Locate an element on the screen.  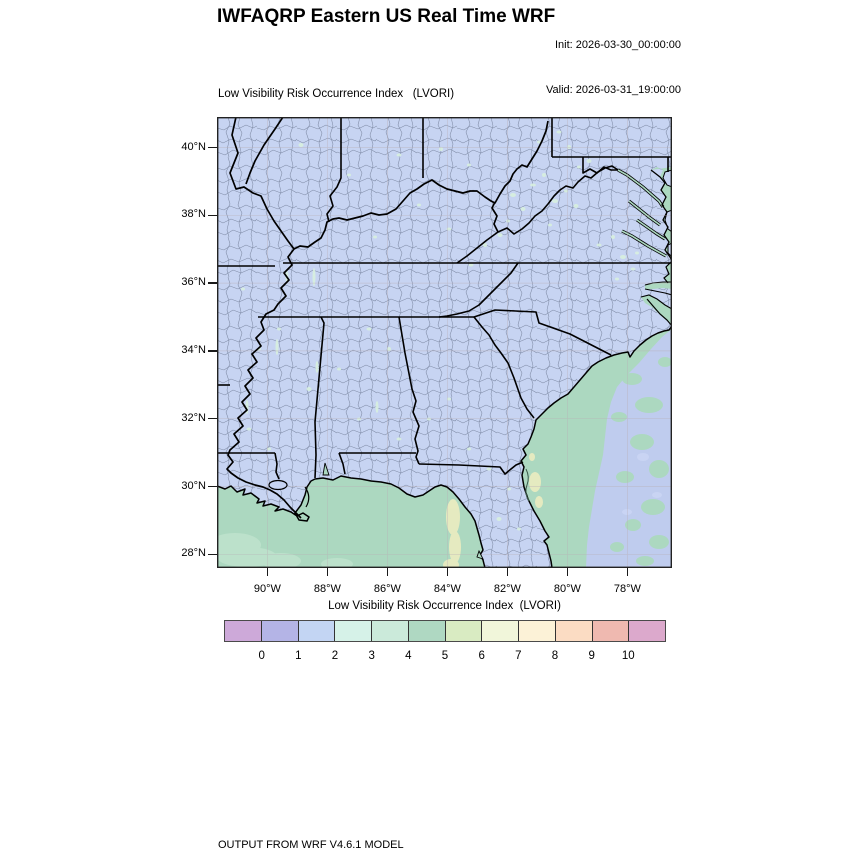
ocean-mottle is located at coordinates (636, 461).